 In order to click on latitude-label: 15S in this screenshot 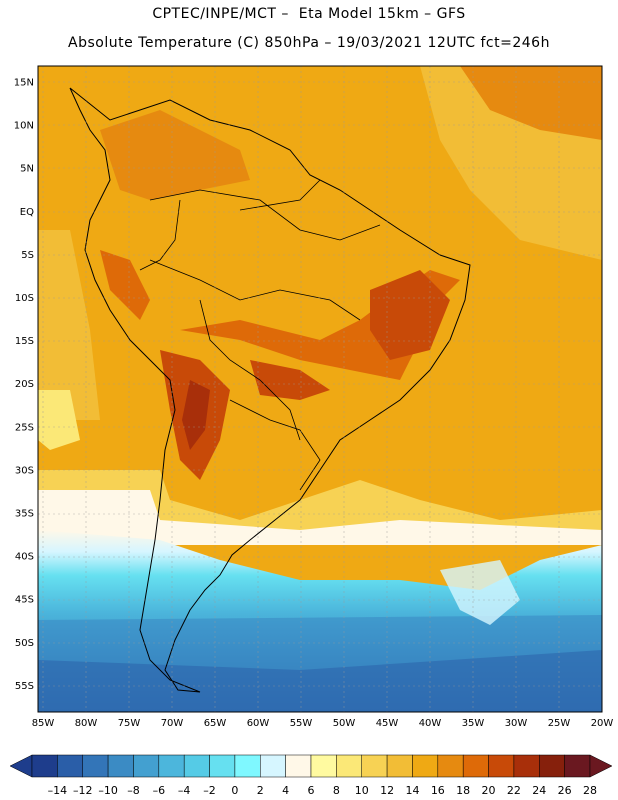, I will do `click(24, 341)`.